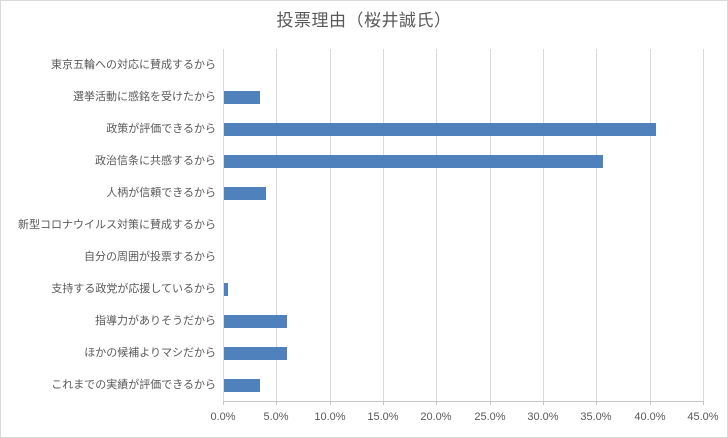  I want to click on x-tick-label: 5.0%, so click(276, 417).